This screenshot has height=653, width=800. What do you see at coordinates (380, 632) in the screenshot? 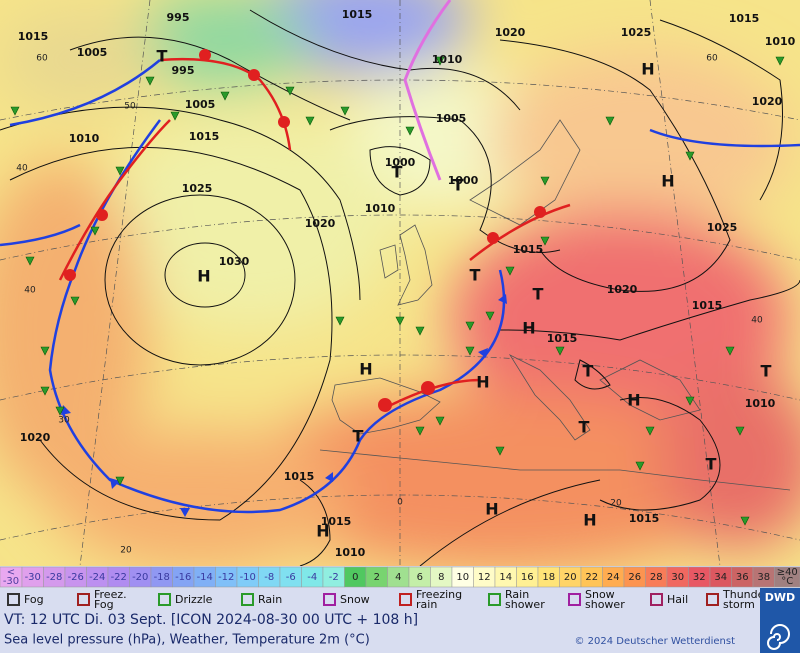
I see `footer-background` at bounding box center [380, 632].